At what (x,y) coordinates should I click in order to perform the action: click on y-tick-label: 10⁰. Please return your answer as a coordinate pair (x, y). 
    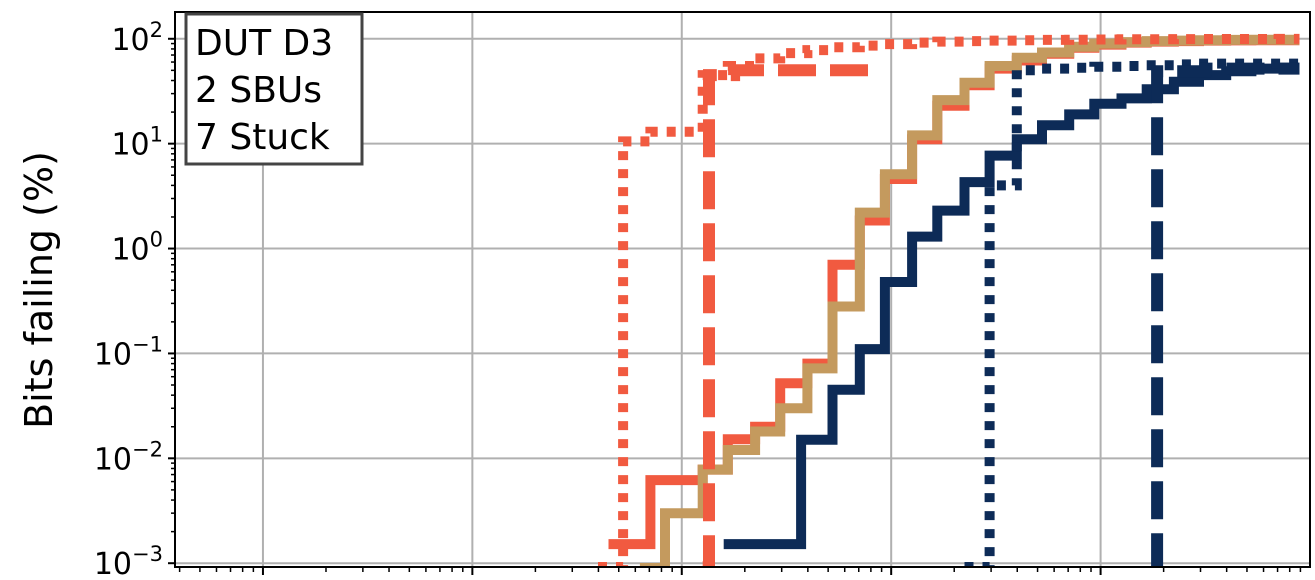
    Looking at the image, I should click on (137, 248).